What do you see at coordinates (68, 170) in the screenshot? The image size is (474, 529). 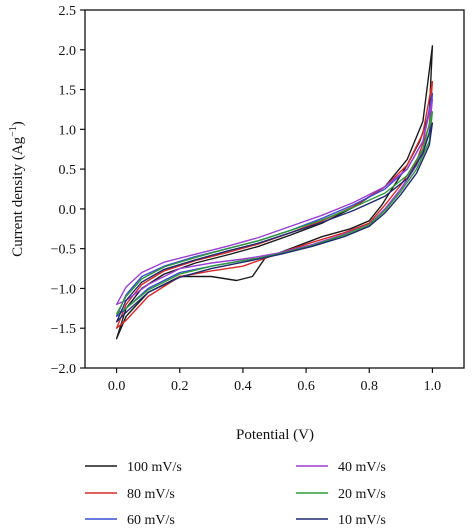 I see `y-tick-label: 0.5` at bounding box center [68, 170].